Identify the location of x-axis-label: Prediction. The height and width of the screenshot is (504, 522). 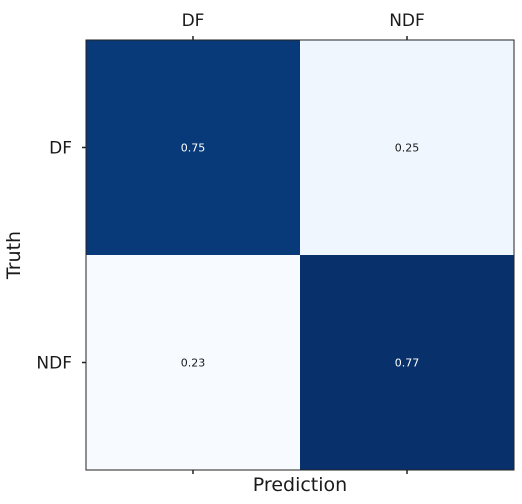
(300, 485).